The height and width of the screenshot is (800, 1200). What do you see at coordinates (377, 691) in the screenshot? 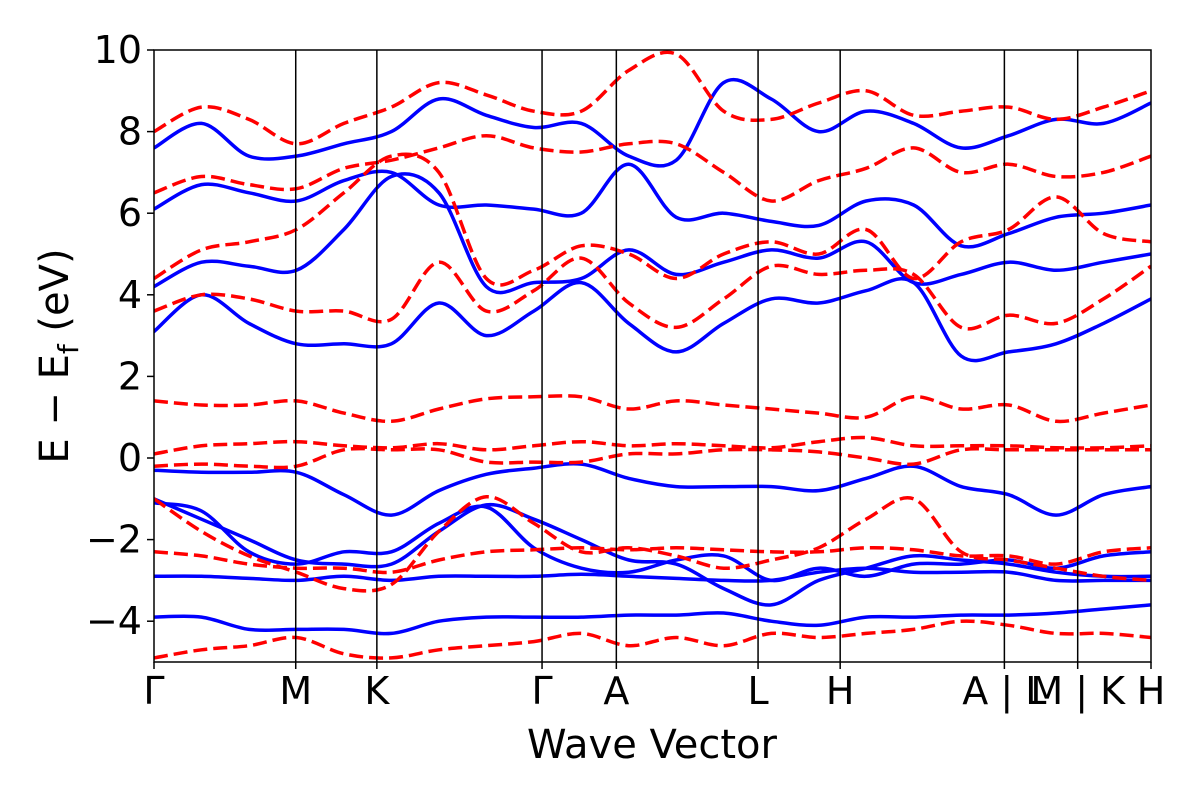
I see `x-tick-label-3: K` at bounding box center [377, 691].